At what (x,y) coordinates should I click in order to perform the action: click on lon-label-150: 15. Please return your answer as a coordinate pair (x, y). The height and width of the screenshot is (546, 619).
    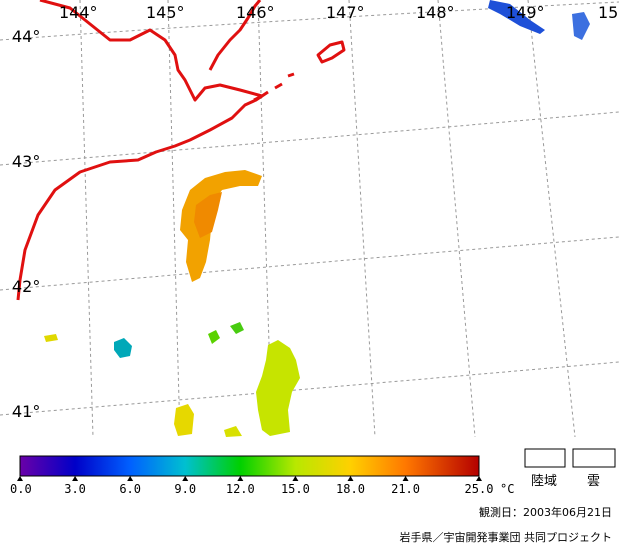
    Looking at the image, I should click on (608, 12).